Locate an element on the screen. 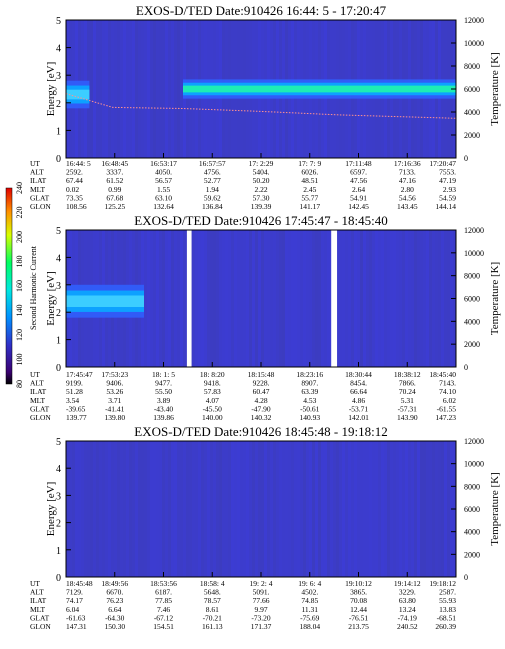 Image resolution: width=505 pixels, height=649 pixels. orbit-cell: 60.47 is located at coordinates (261, 391).